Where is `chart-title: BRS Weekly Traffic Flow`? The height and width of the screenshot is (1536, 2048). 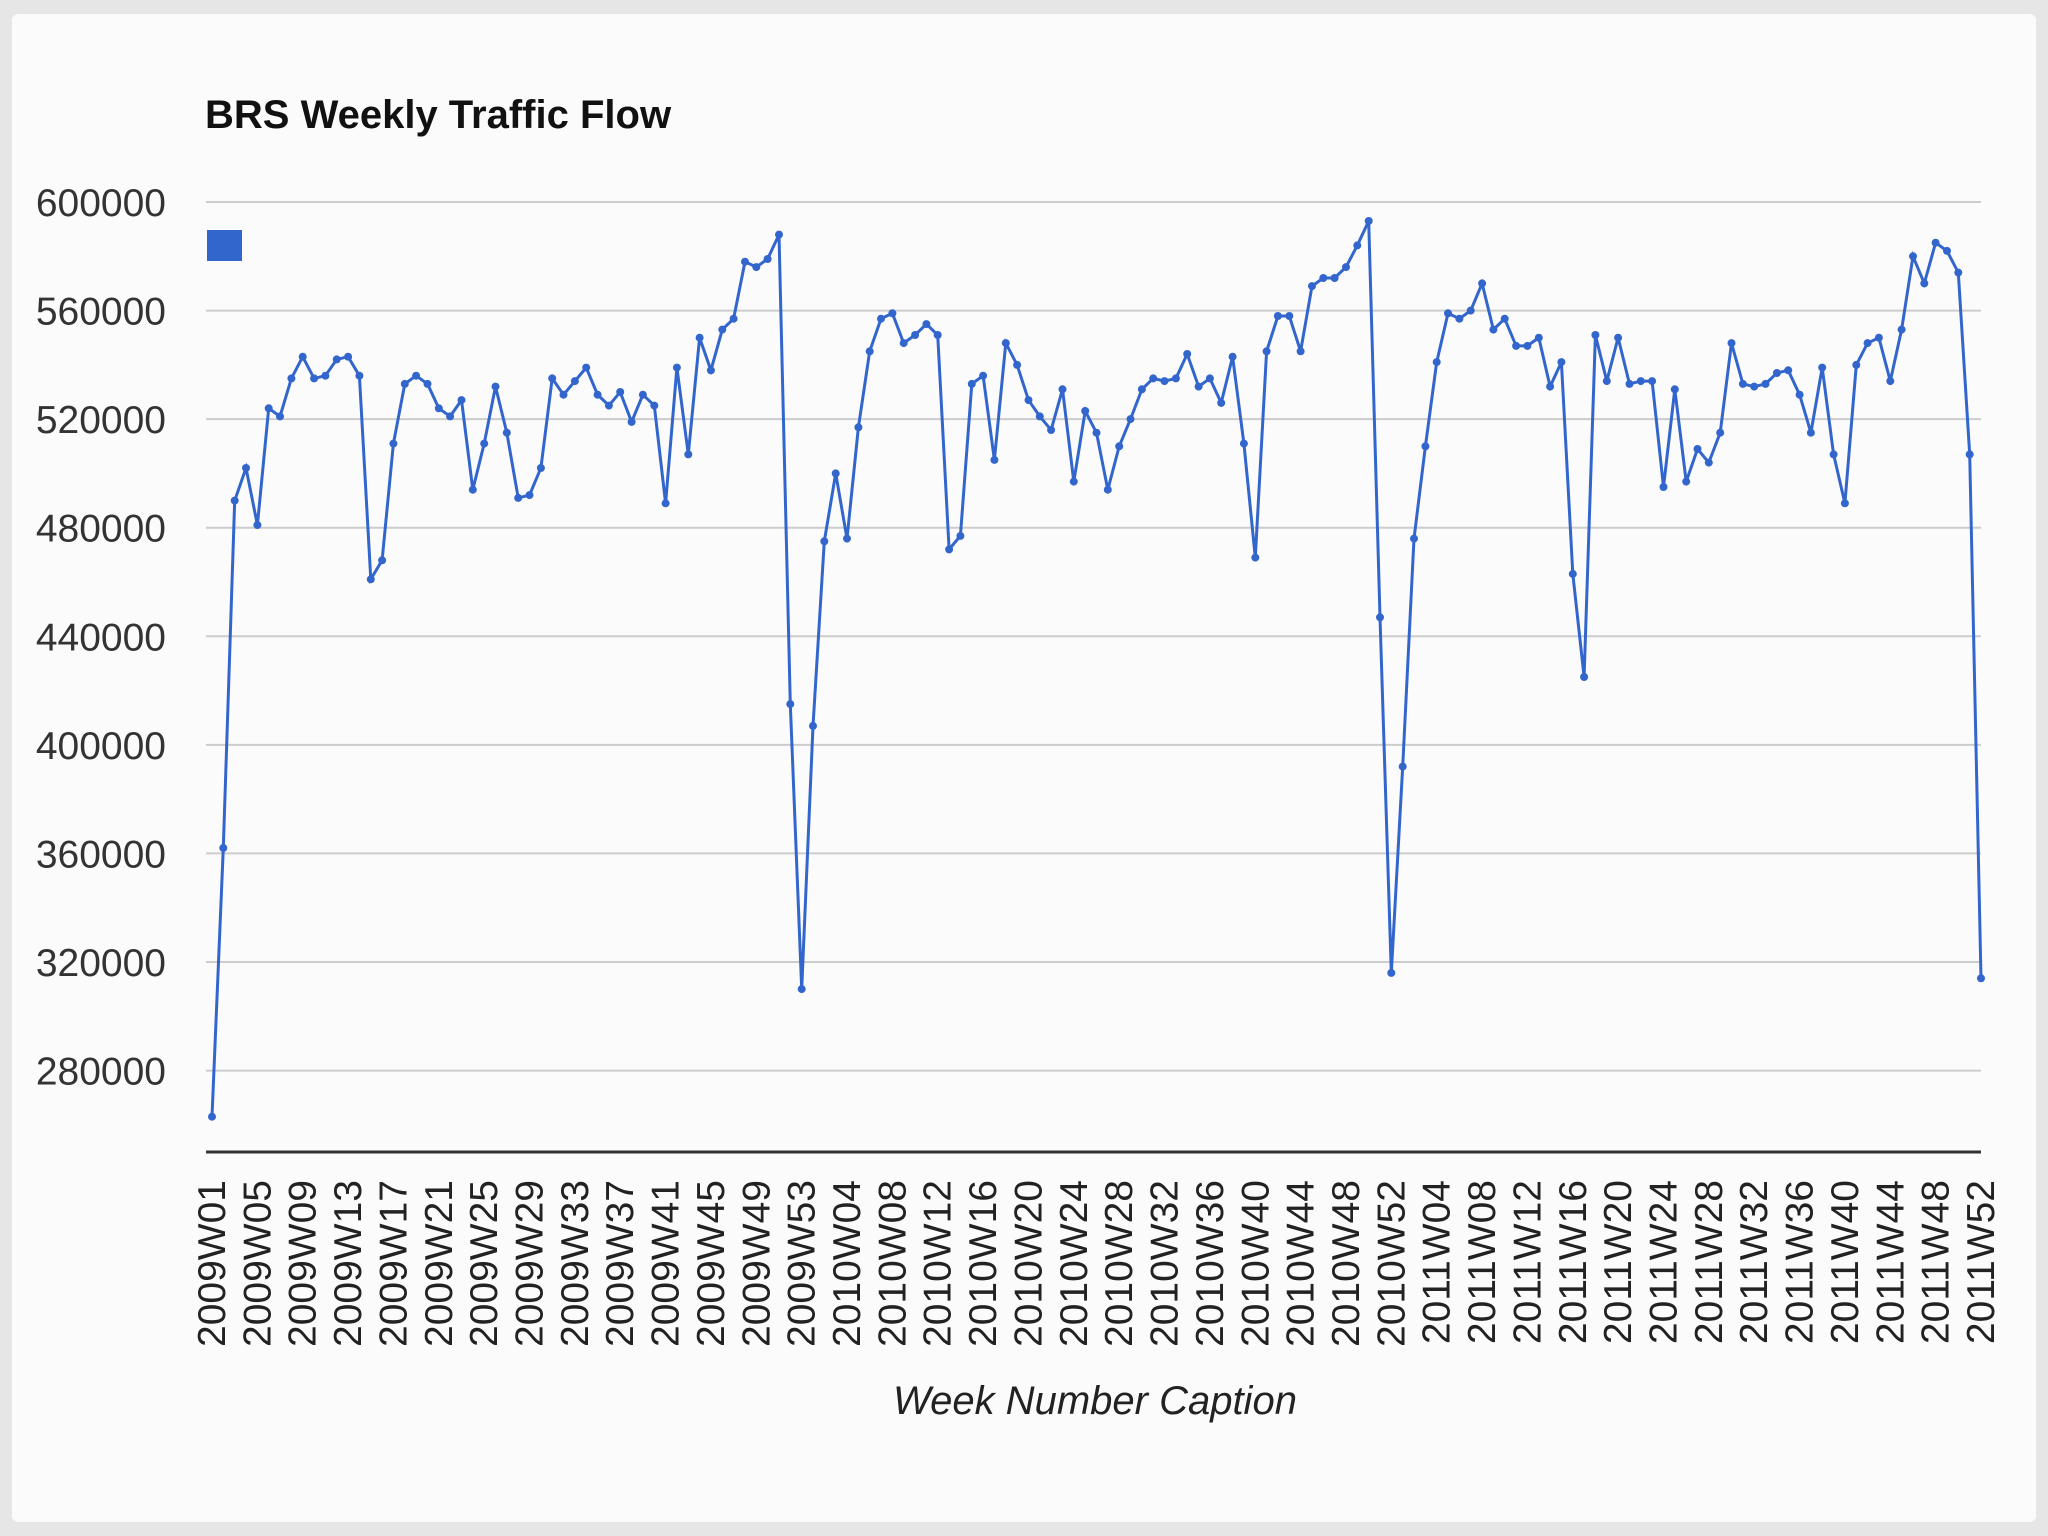 chart-title: BRS Weekly Traffic Flow is located at coordinates (438, 115).